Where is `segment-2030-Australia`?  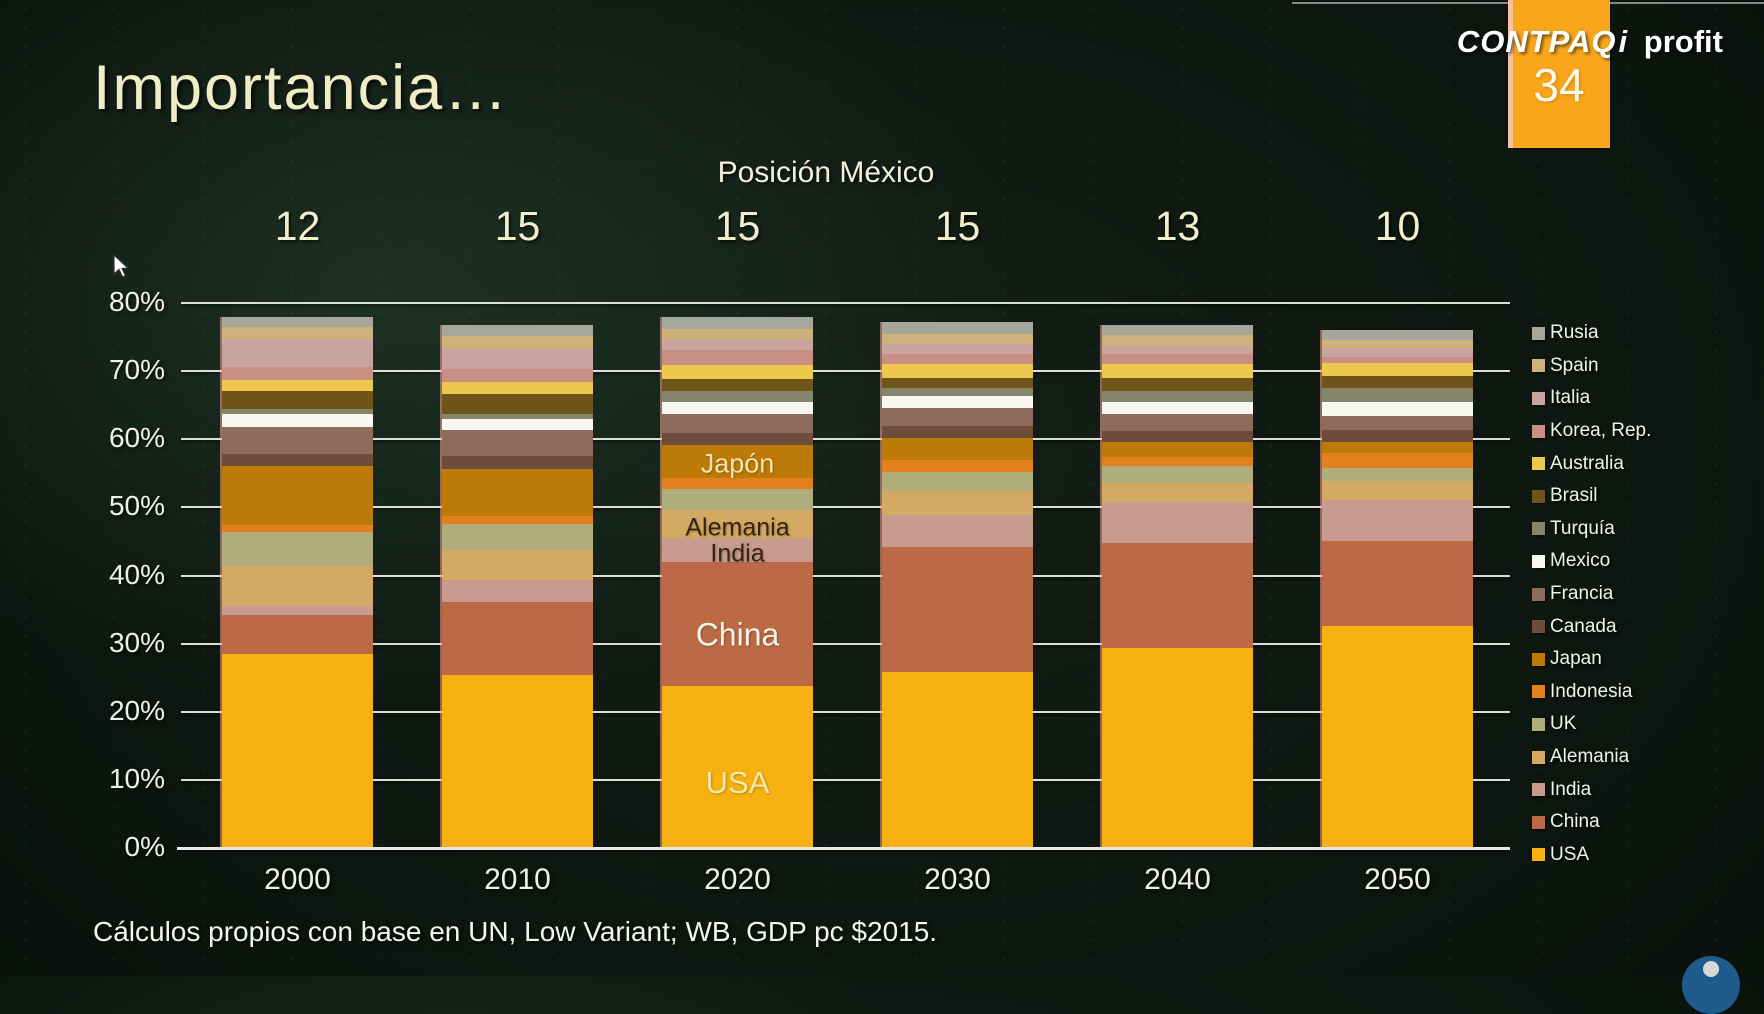 segment-2030-Australia is located at coordinates (956, 371).